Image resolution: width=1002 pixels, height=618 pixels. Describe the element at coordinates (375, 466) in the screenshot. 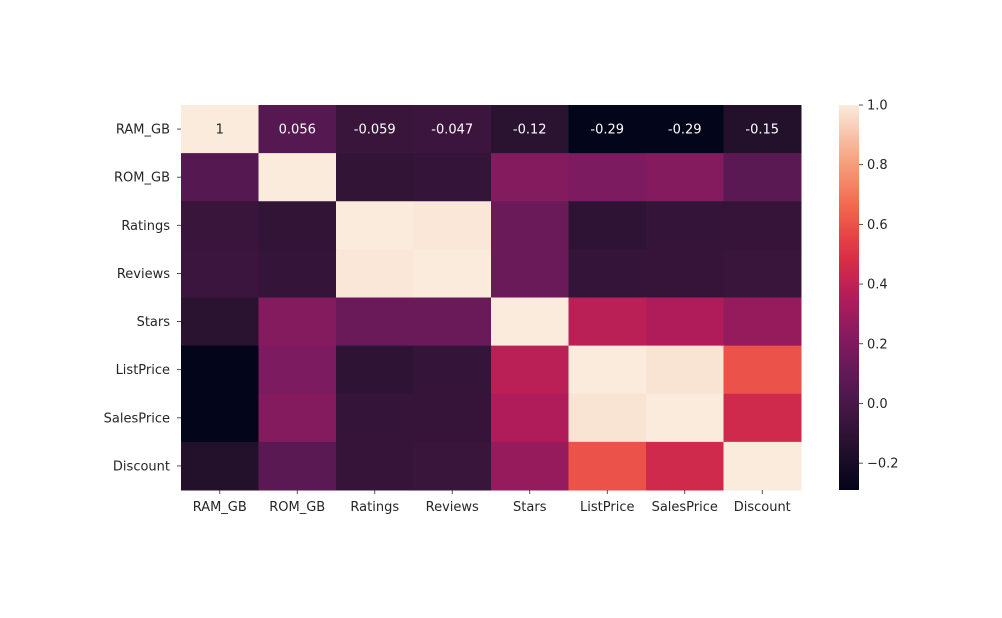

I see `heatmap-cell-Discount-Ratings` at that location.